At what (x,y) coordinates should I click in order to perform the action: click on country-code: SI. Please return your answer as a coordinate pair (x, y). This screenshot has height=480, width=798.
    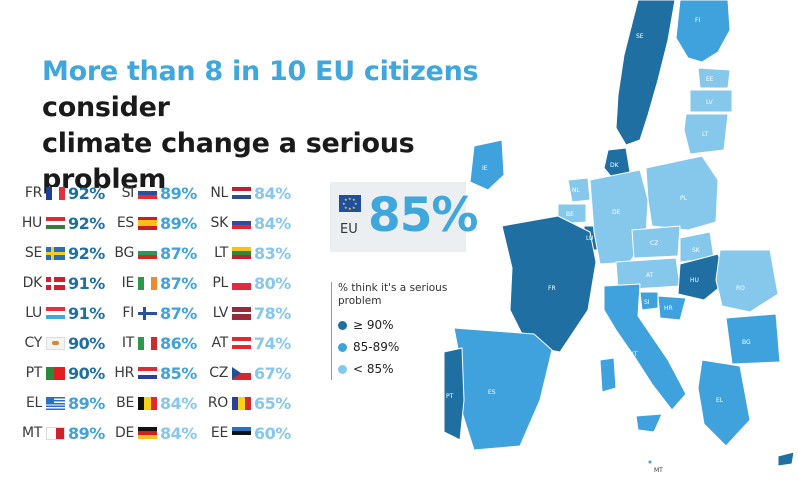
    Looking at the image, I should click on (128, 193).